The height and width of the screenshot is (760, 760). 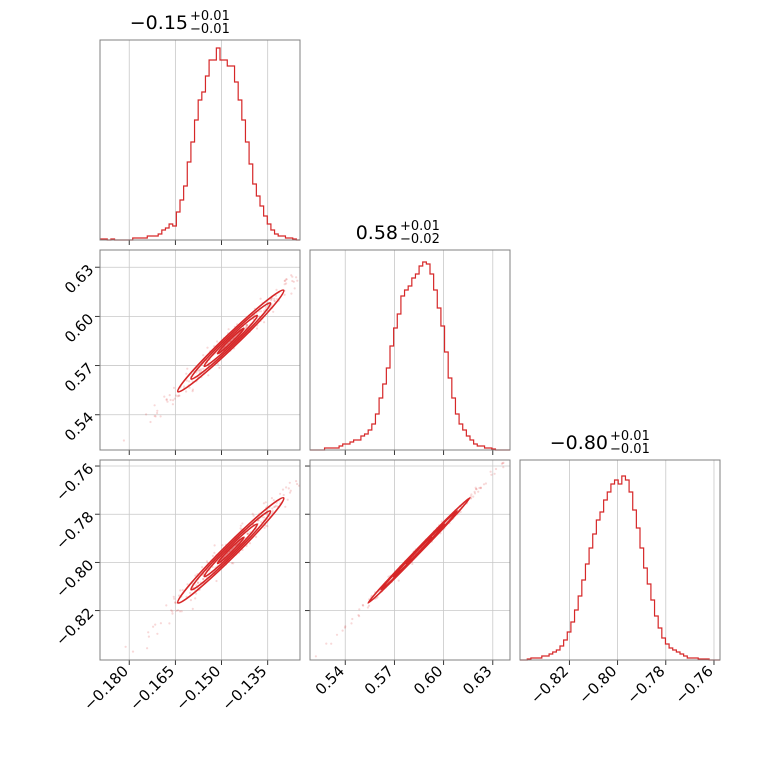 What do you see at coordinates (694, 684) in the screenshot?
I see `x-tick-label: −0.76` at bounding box center [694, 684].